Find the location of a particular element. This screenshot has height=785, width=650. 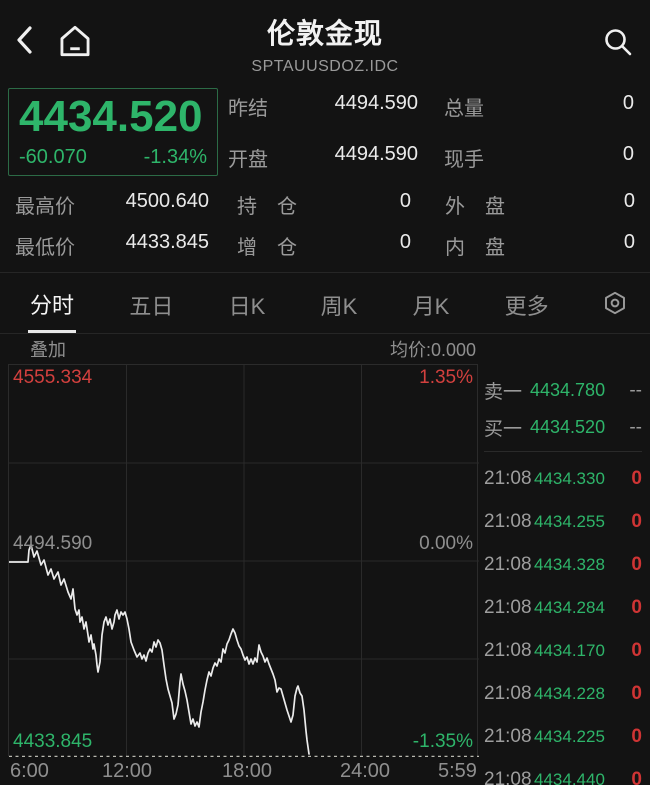

quote-fields: 昨结 4494.590 总量 0 开盘 4494.590 现手 0 is located at coordinates (435, 132).